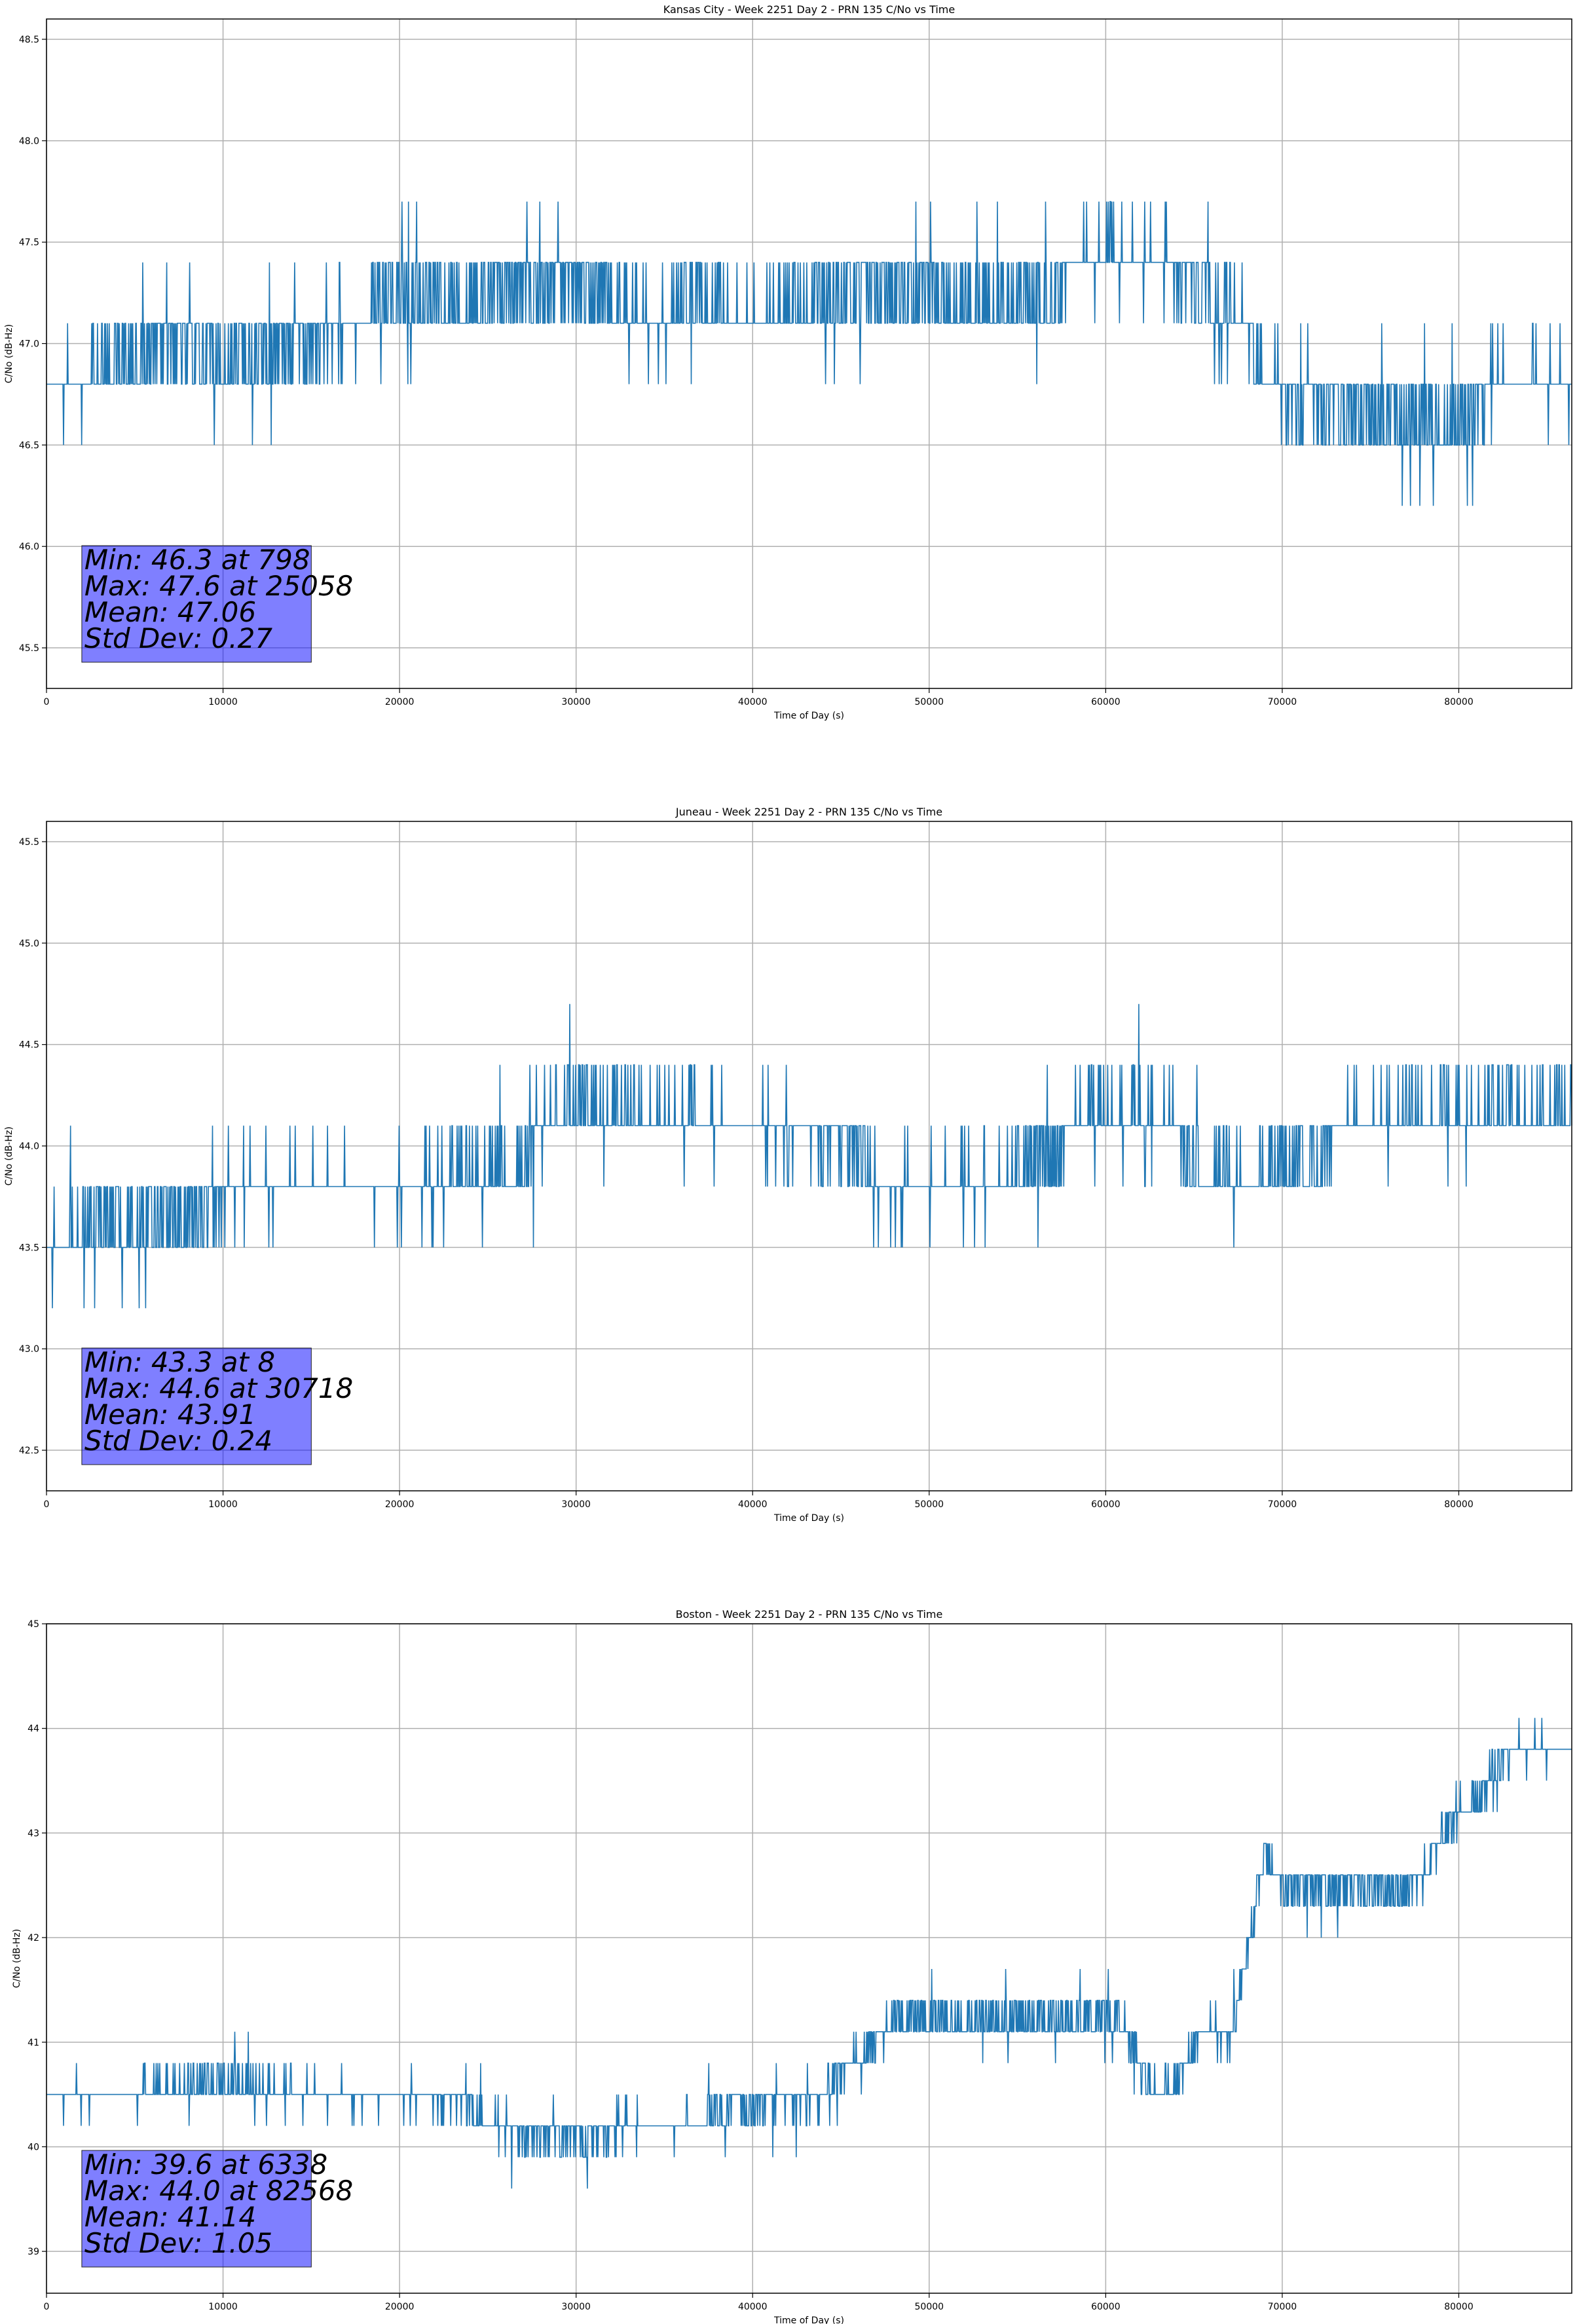  Describe the element at coordinates (29, 1045) in the screenshot. I see `y-tick-label: 44.5` at that location.